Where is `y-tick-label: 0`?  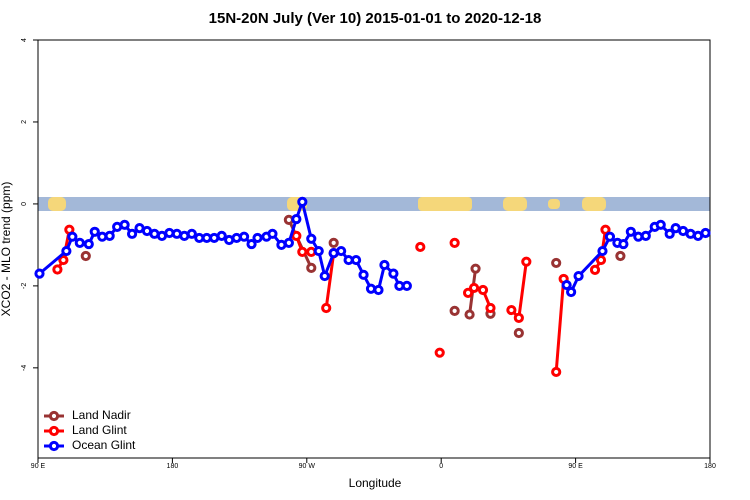
y-tick-label: 0 is located at coordinates (24, 204).